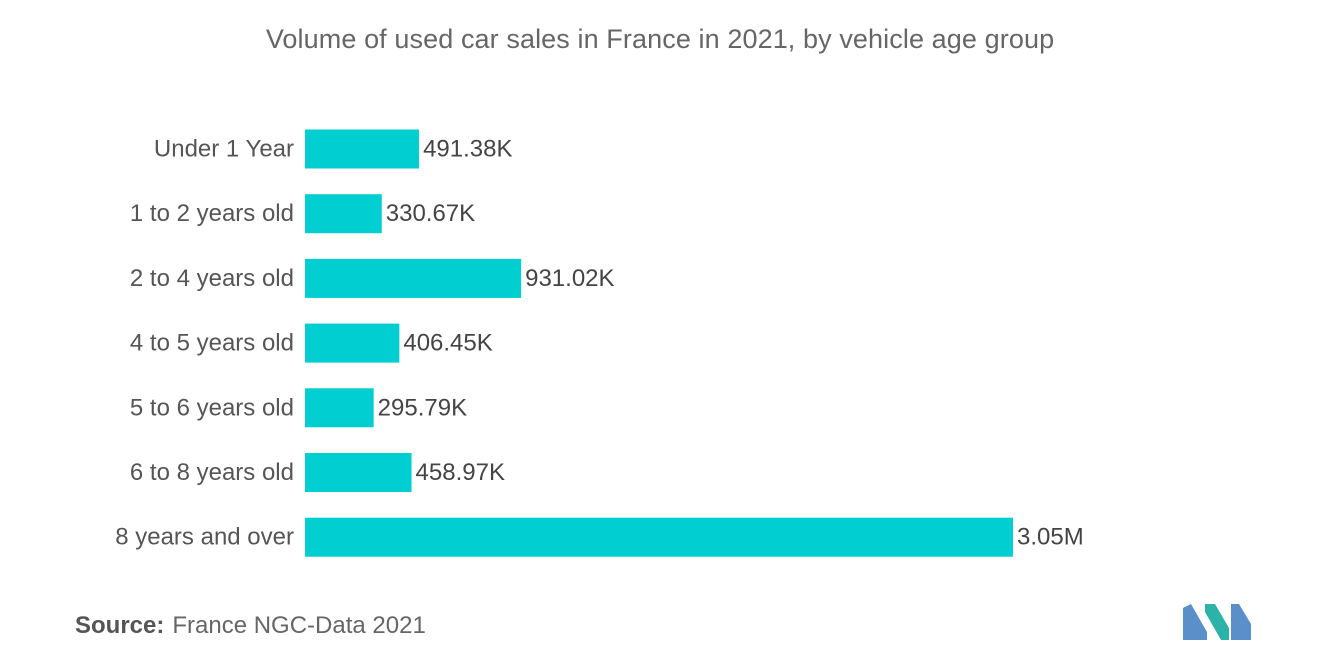  I want to click on value-label: 330.67K, so click(430, 213).